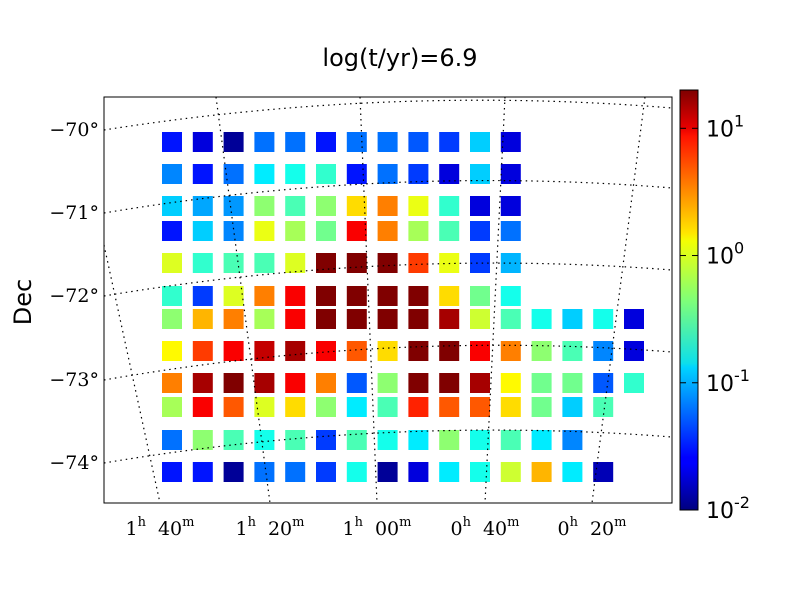 The image size is (800, 600). Describe the element at coordinates (728, 381) in the screenshot. I see `colorbar-tick-label: 10⁻¹` at that location.